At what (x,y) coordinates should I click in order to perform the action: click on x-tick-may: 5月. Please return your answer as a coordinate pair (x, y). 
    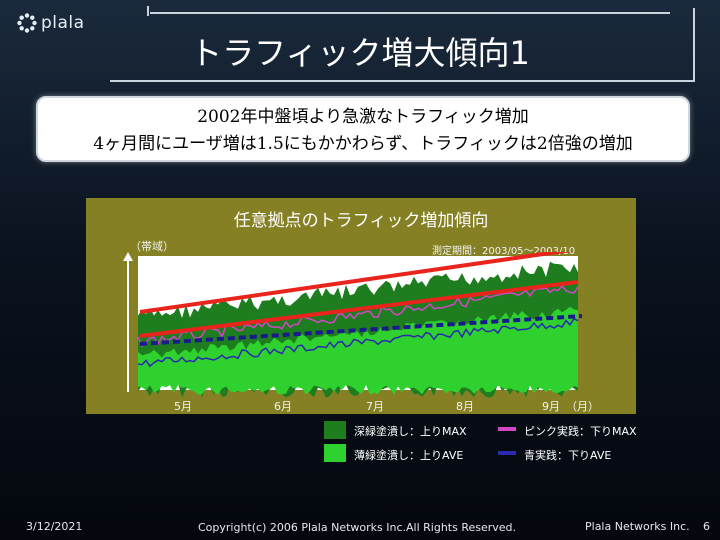
    Looking at the image, I should click on (183, 406).